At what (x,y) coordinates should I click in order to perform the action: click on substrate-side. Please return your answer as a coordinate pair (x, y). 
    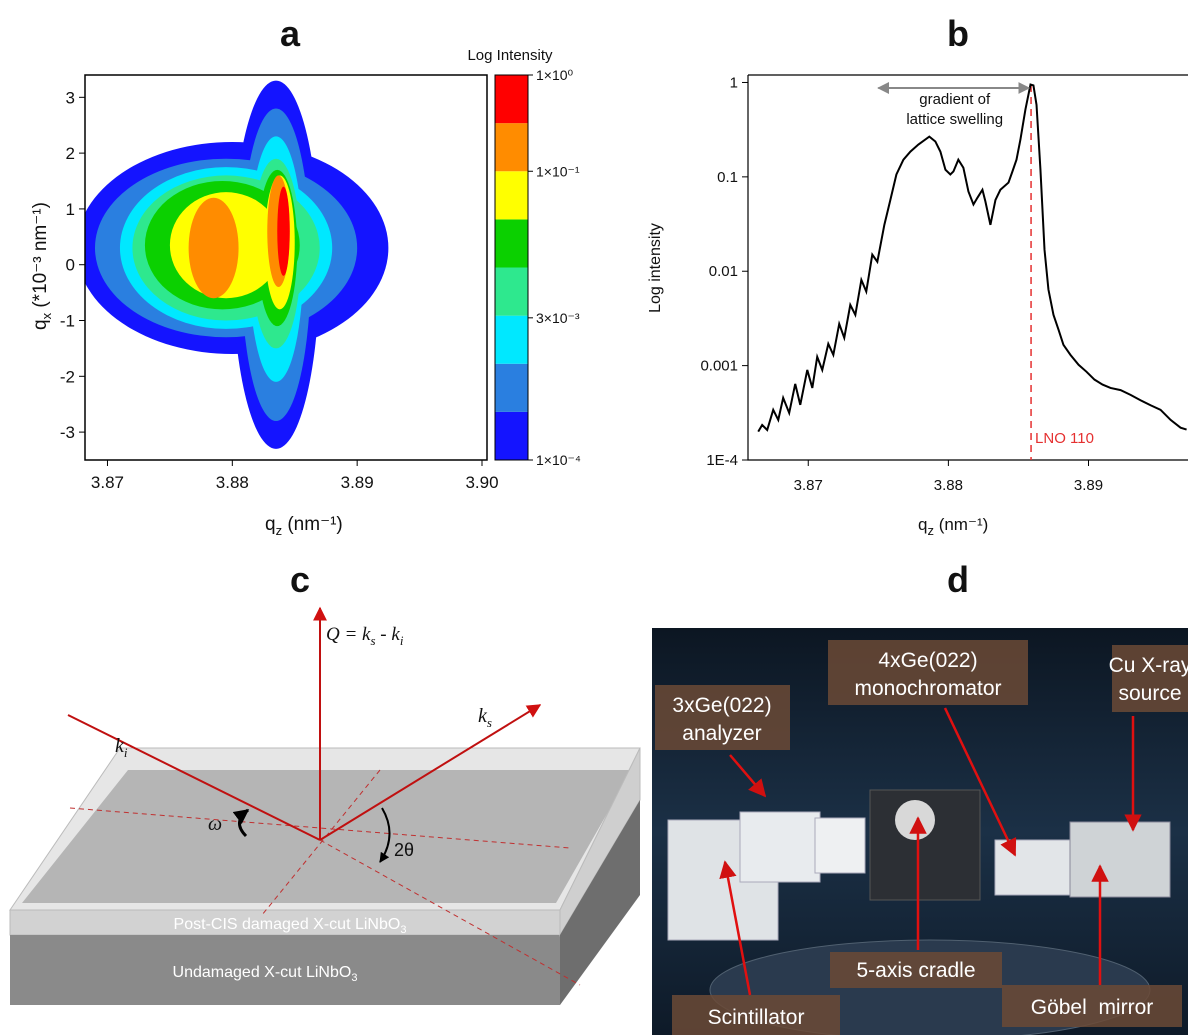
    Looking at the image, I should click on (600, 902).